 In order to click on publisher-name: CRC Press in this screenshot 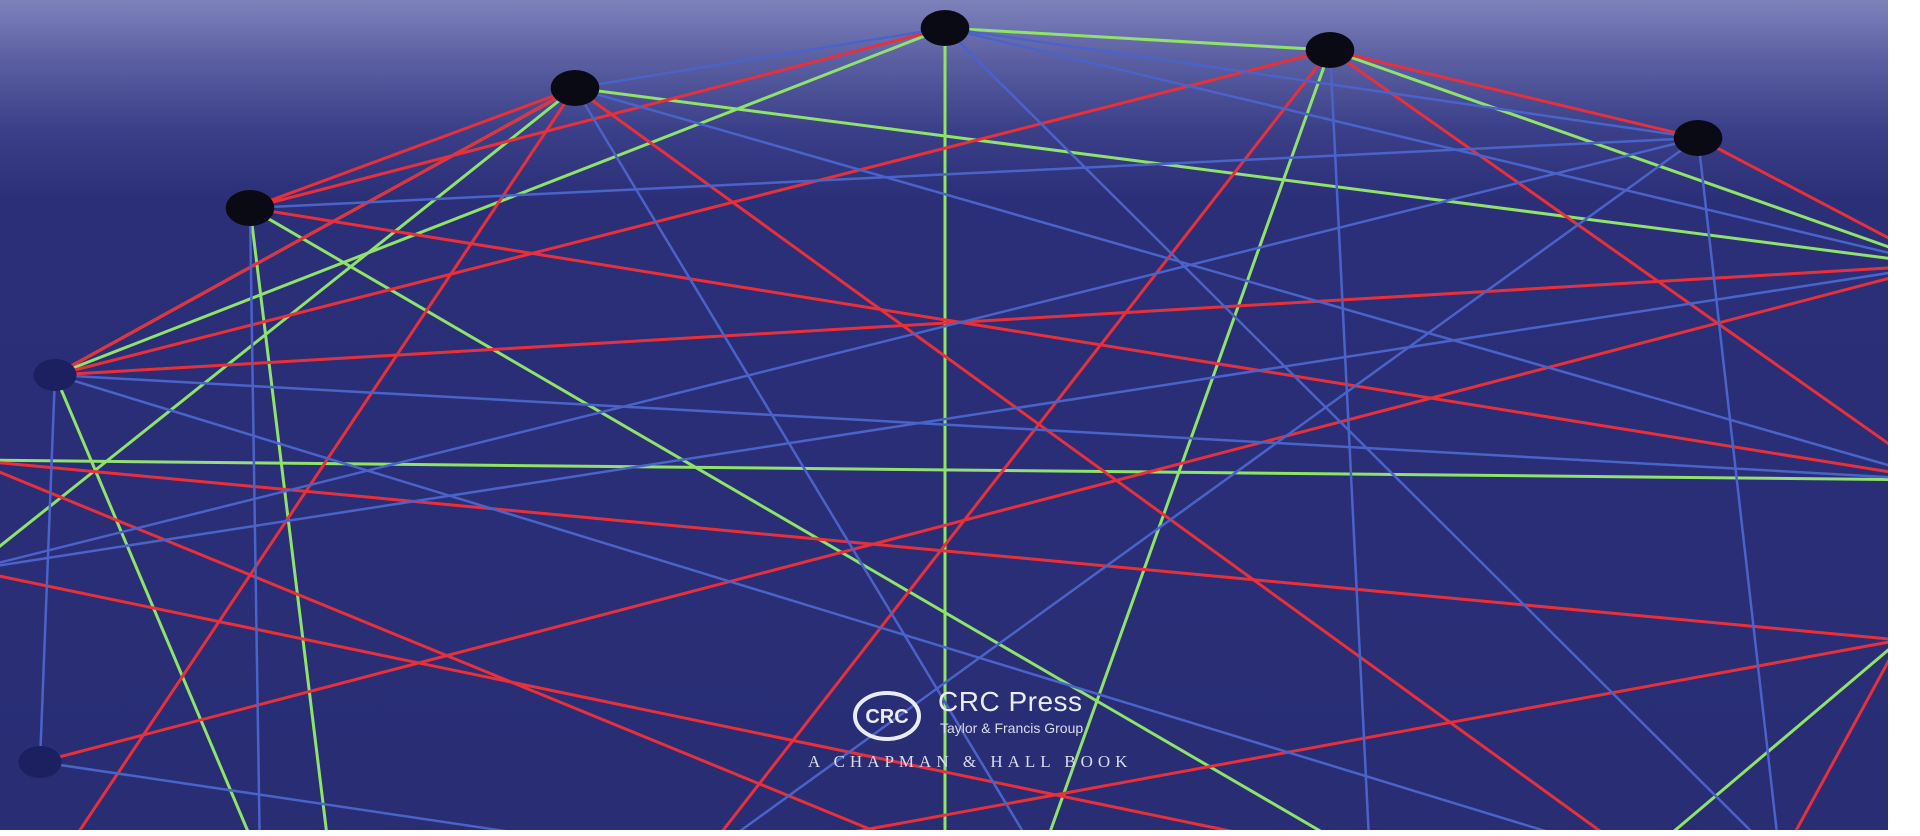, I will do `click(1010, 701)`.